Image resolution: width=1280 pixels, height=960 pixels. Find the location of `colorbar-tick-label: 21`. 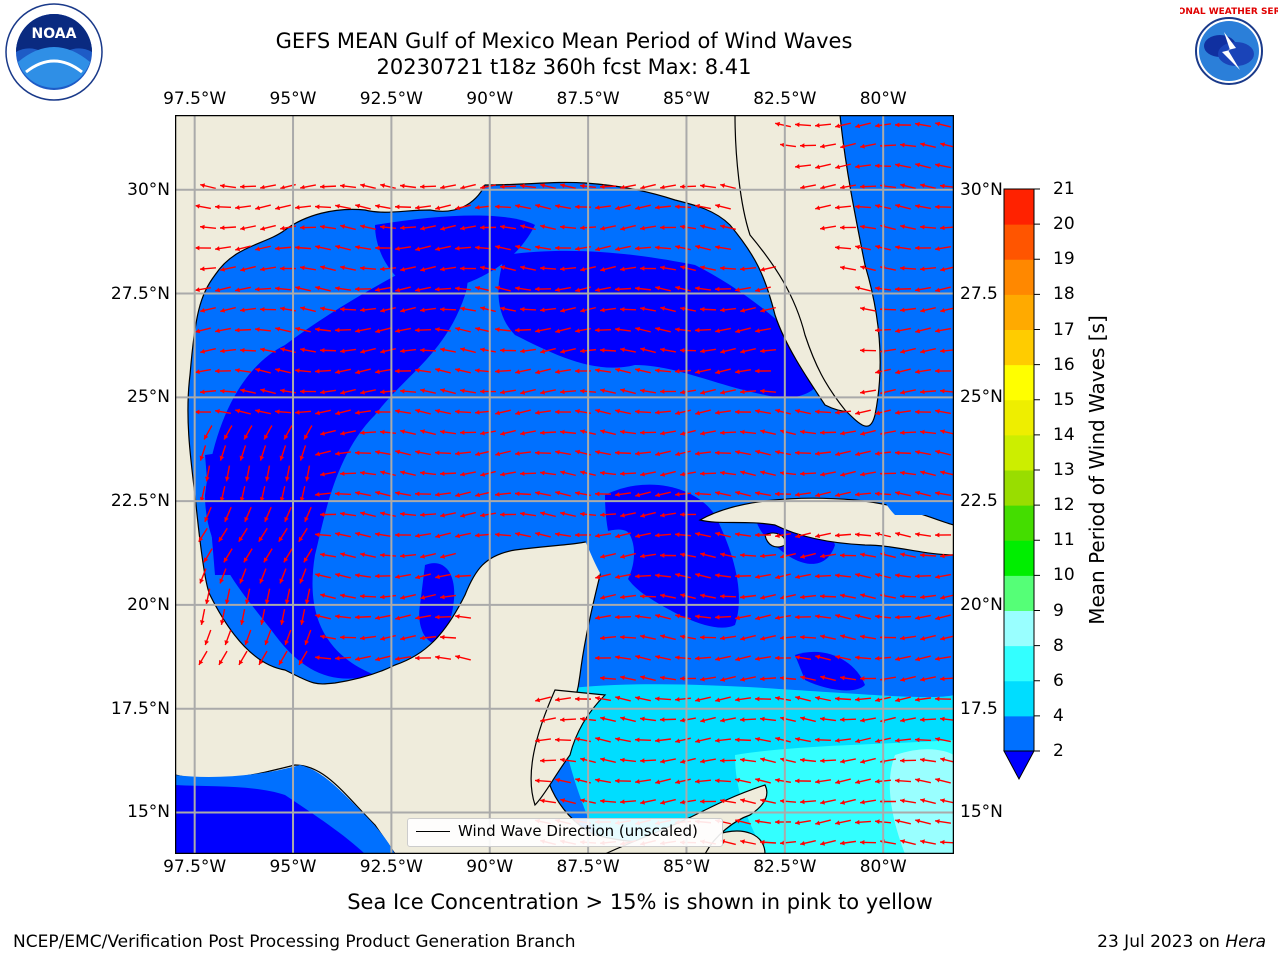

colorbar-tick-label: 21 is located at coordinates (1064, 189).